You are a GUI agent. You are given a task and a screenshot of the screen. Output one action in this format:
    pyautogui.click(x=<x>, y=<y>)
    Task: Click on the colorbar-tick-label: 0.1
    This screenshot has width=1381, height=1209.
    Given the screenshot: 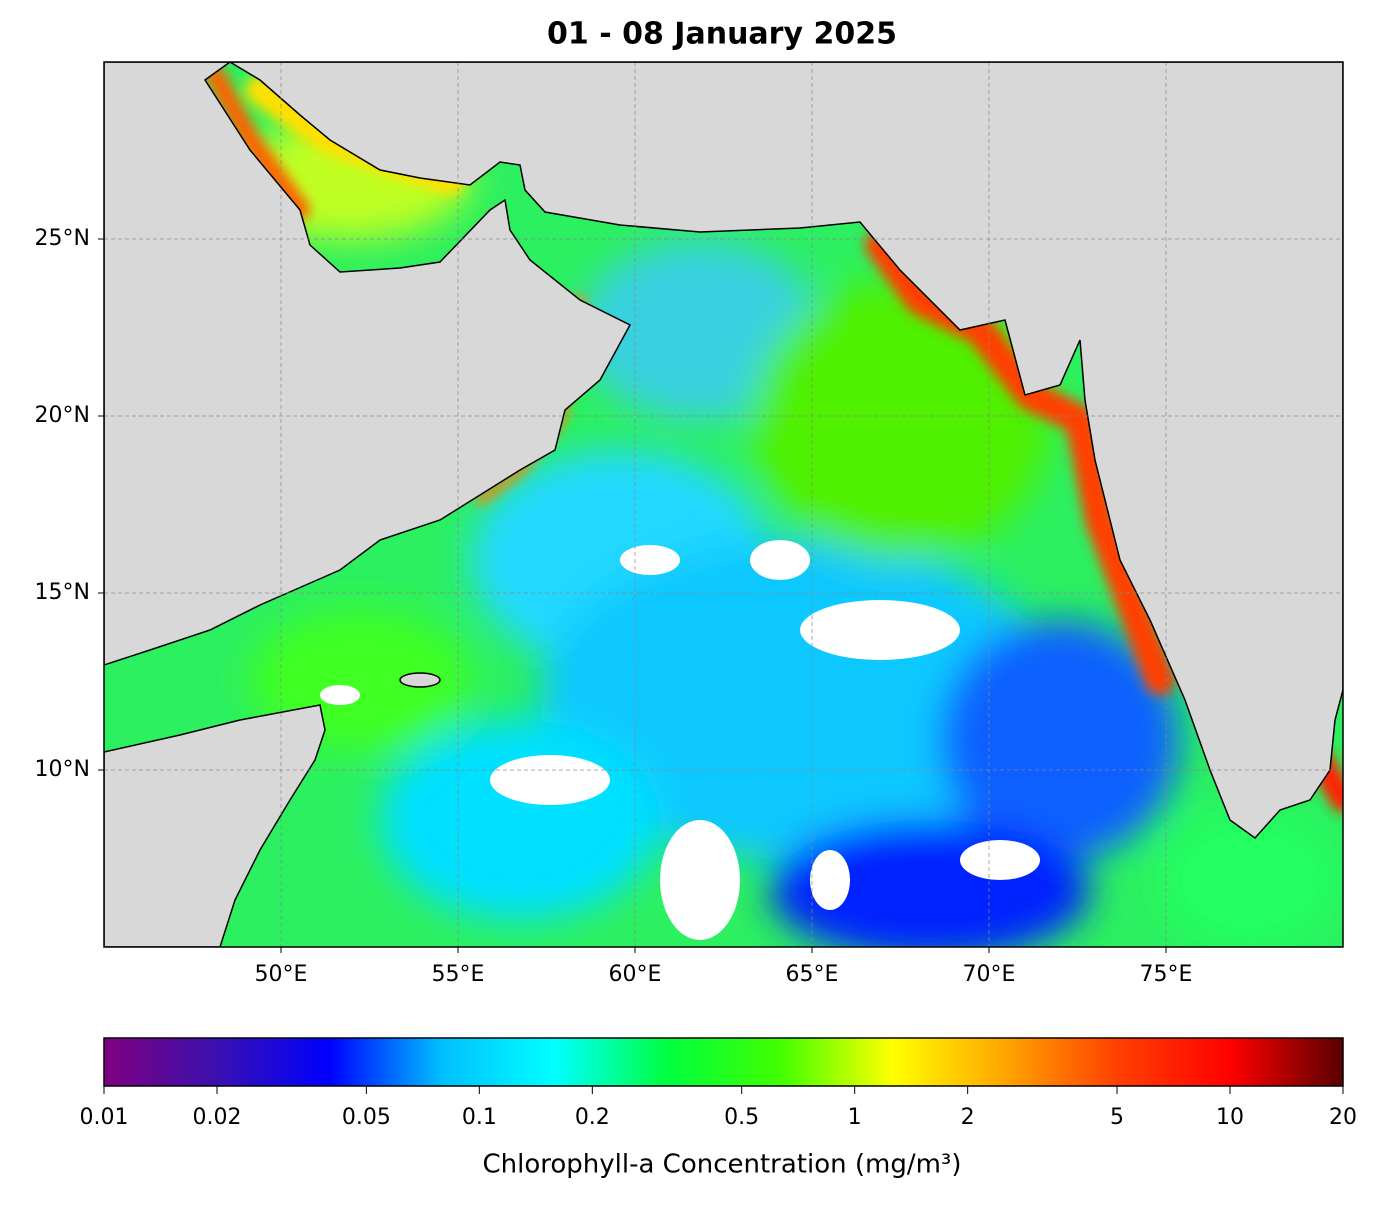 What is the action you would take?
    pyautogui.click(x=479, y=1117)
    